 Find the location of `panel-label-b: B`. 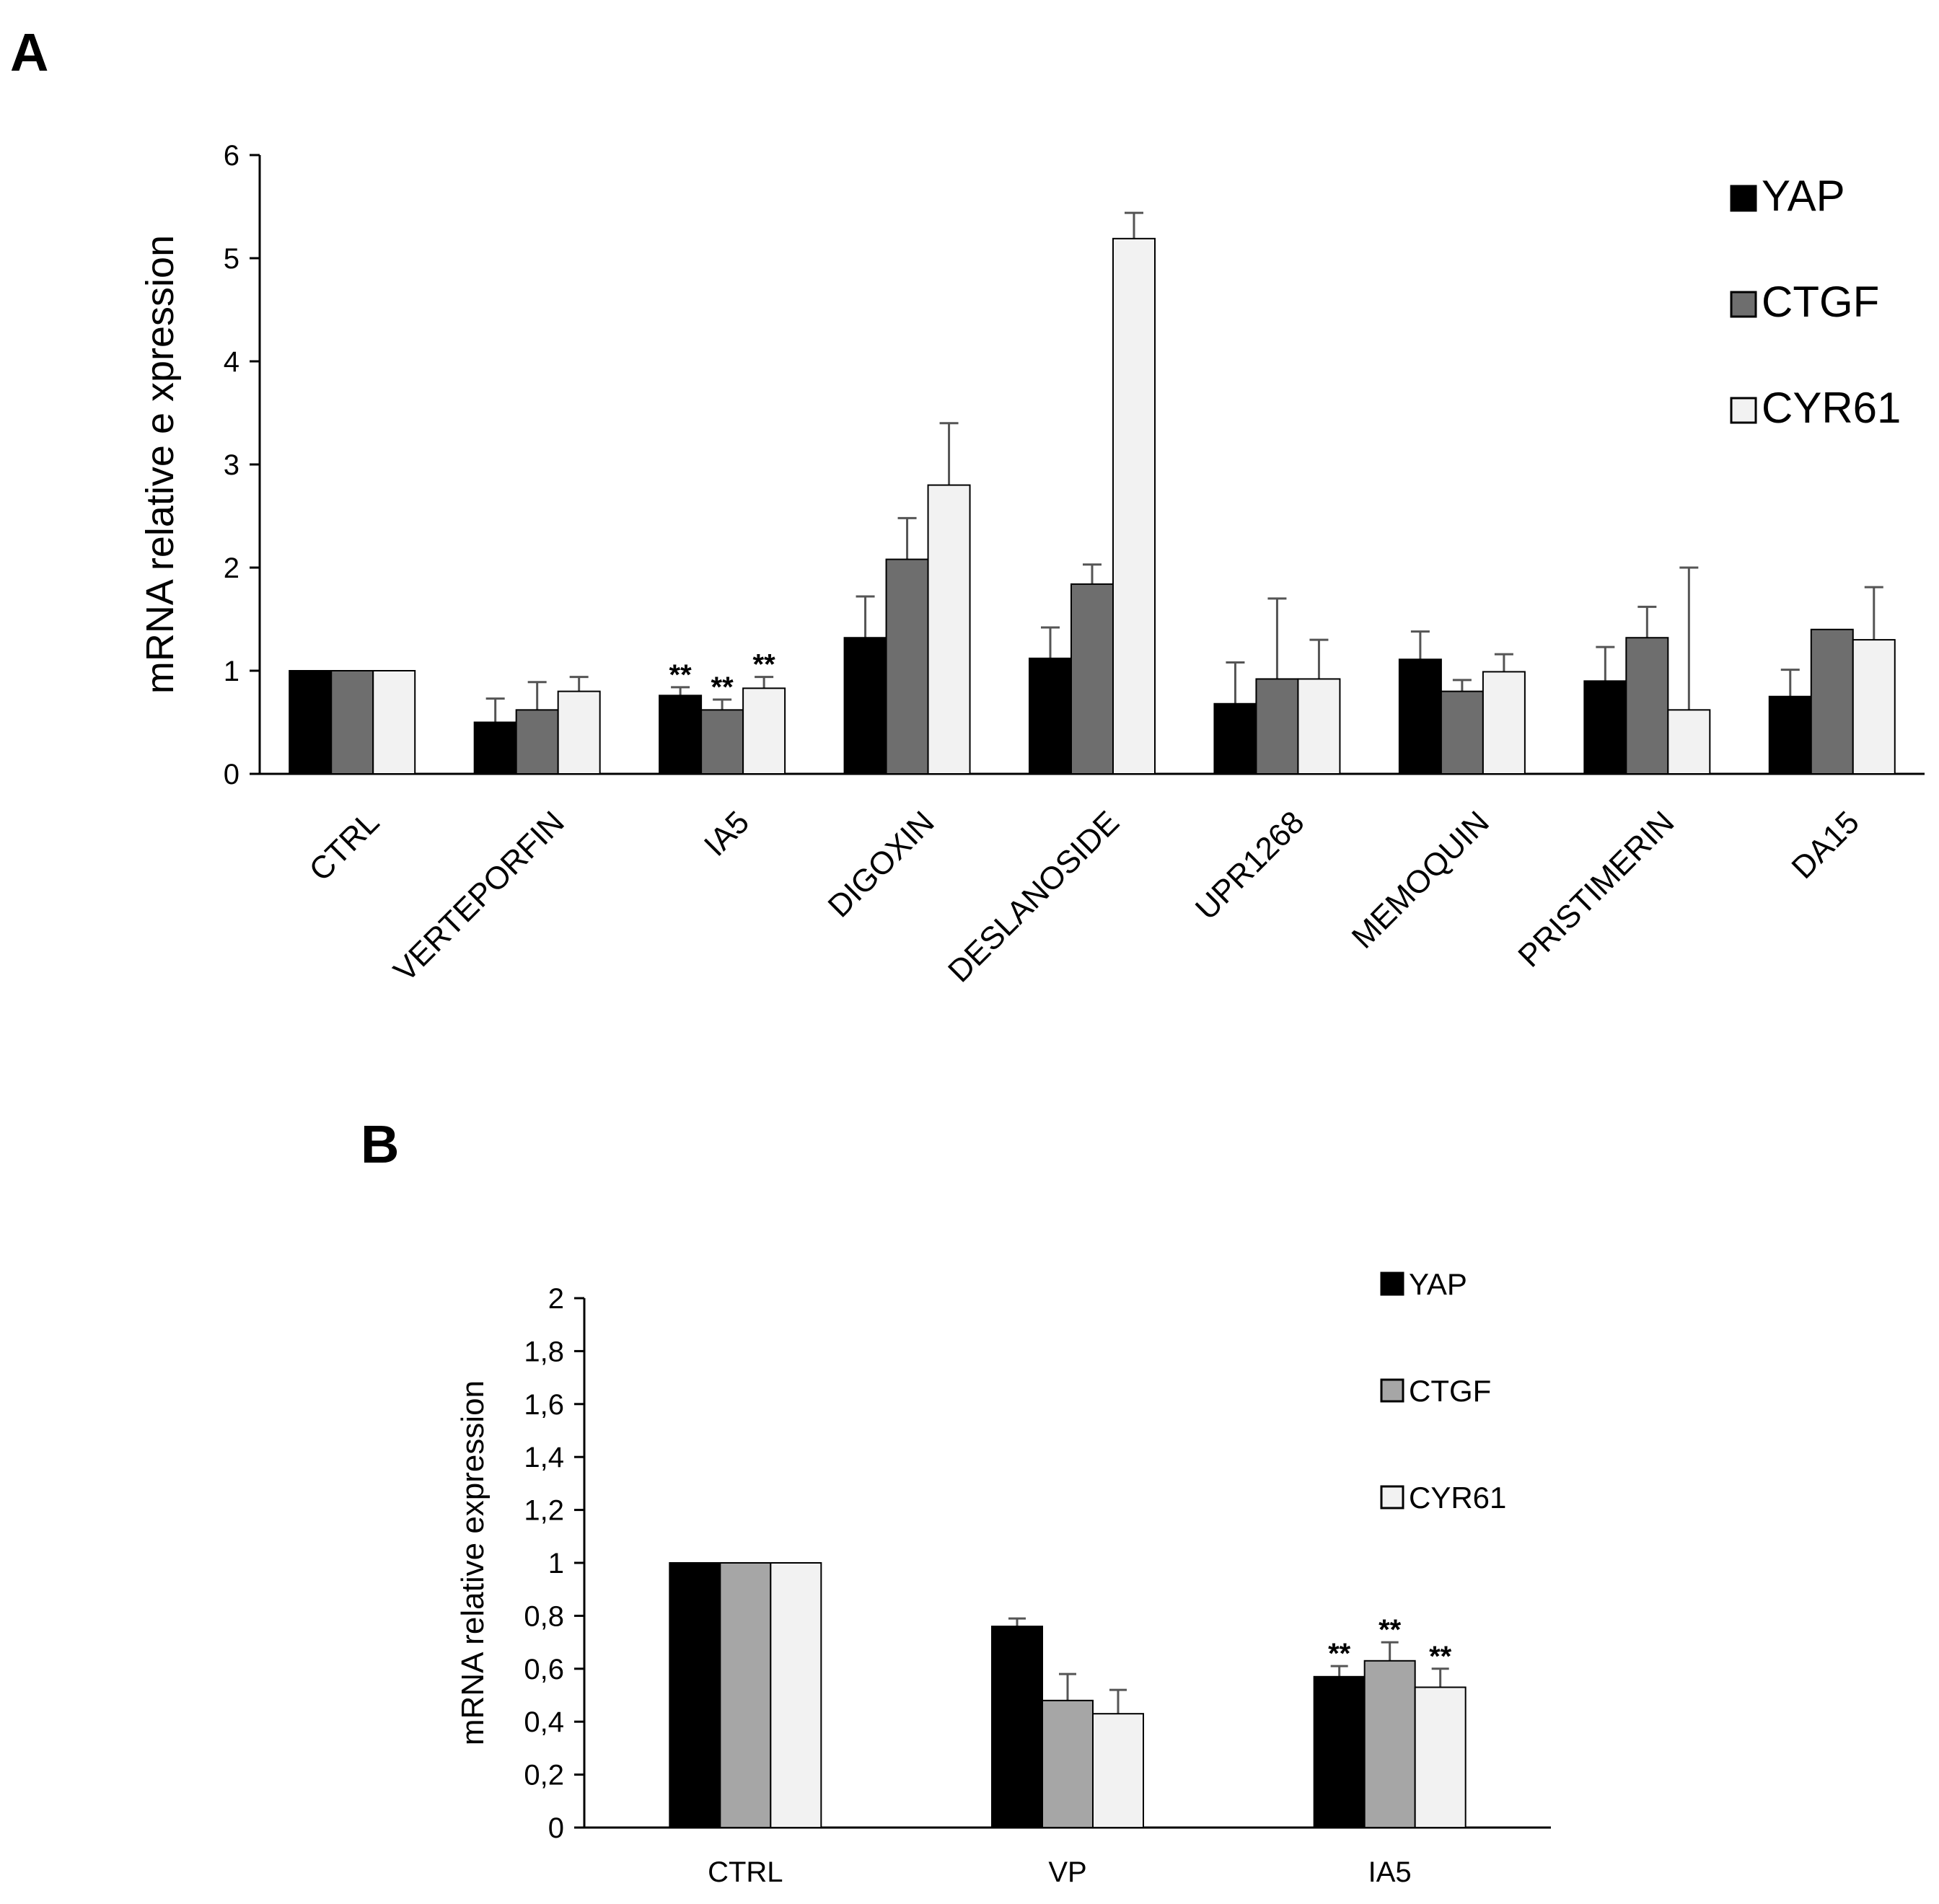

panel-label-b: B is located at coordinates (380, 1144).